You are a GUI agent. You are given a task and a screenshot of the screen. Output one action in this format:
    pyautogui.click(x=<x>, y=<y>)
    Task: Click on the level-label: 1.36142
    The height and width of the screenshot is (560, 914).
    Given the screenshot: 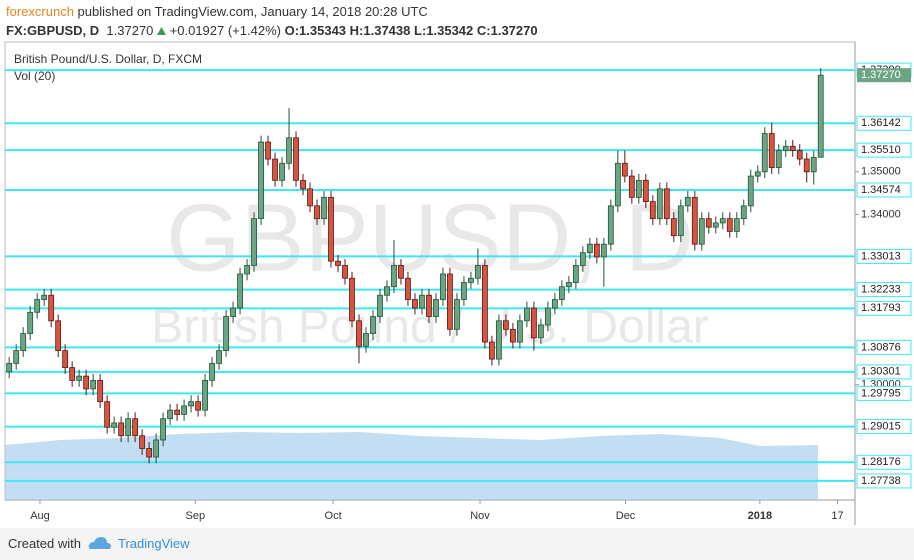 What is the action you would take?
    pyautogui.click(x=881, y=123)
    